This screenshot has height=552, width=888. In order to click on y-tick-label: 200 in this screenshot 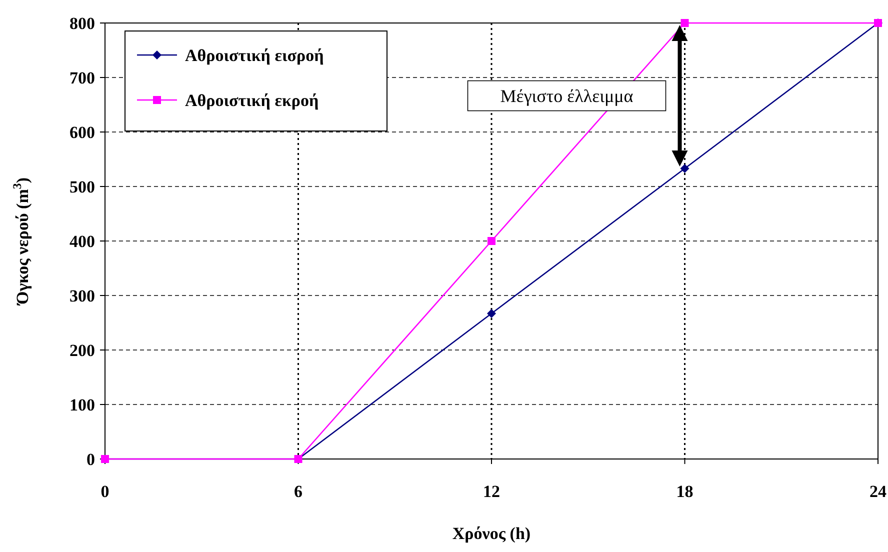, I will do `click(82, 350)`.